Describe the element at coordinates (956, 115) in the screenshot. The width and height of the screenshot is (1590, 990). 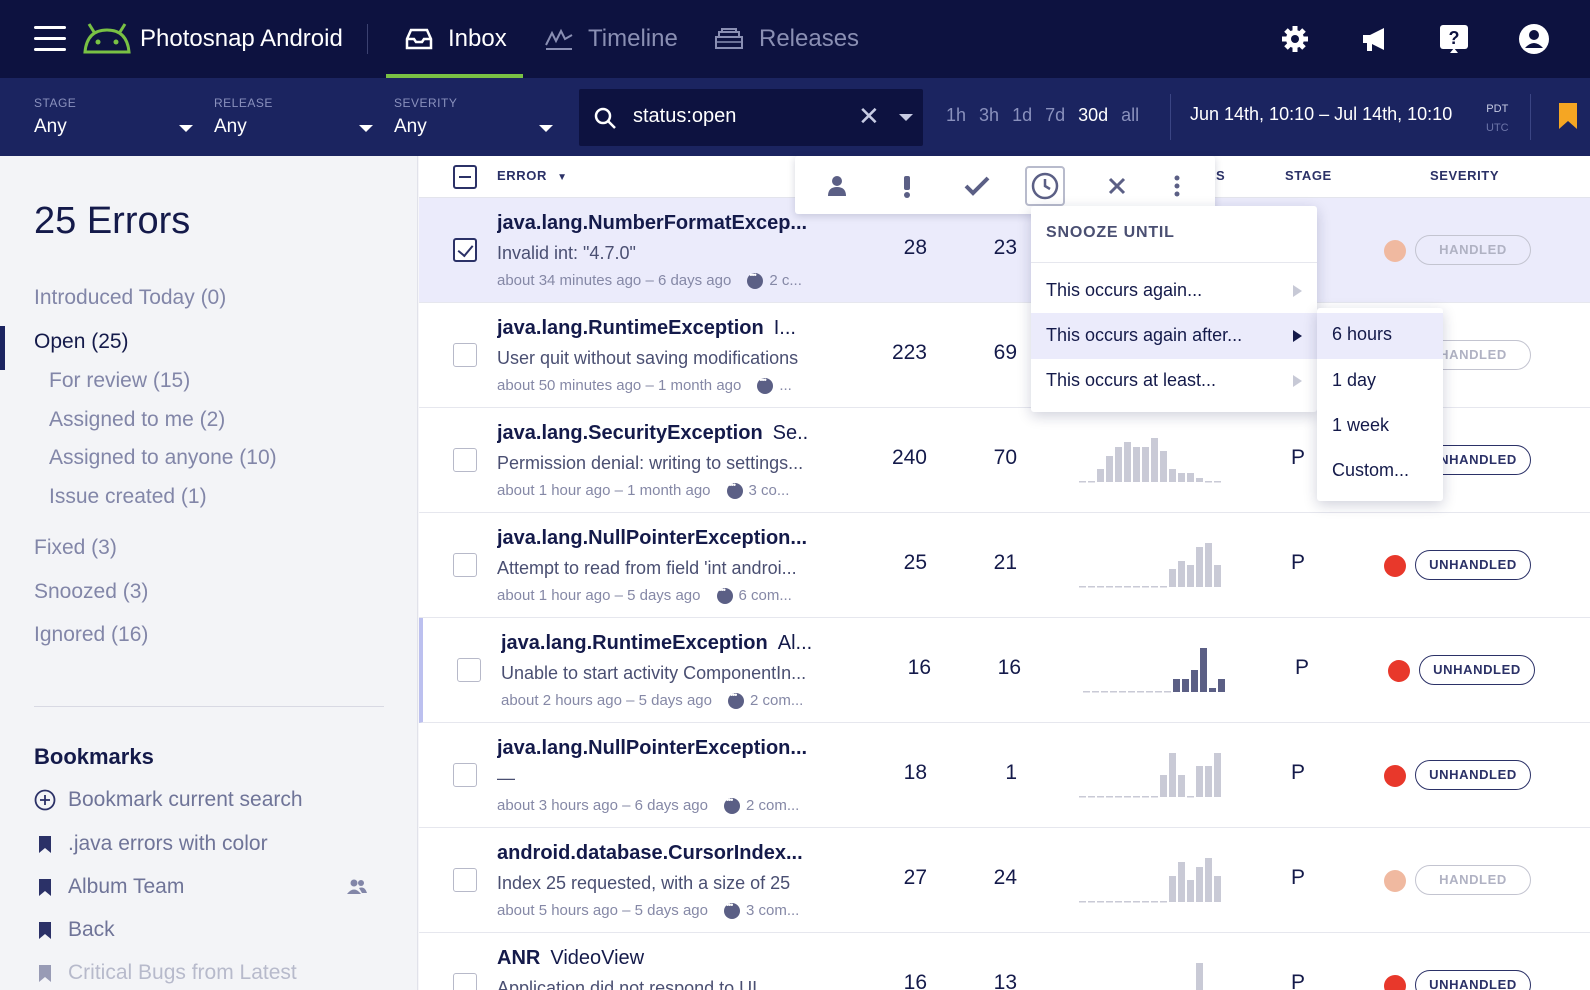
I see `time-option-1h: 1h` at that location.